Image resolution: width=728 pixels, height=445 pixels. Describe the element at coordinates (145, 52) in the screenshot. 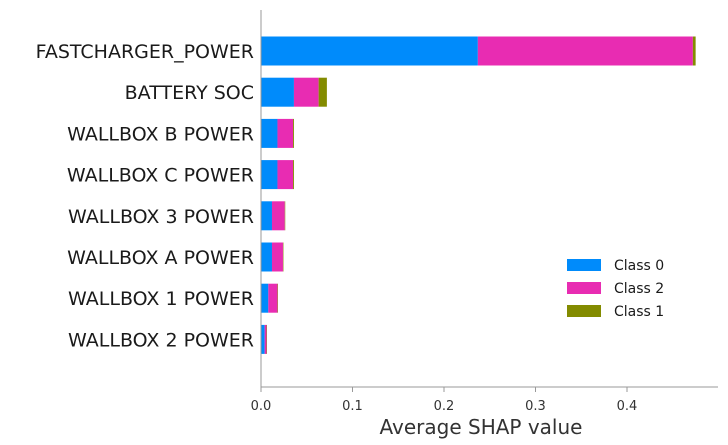

I see `feature-label: FASTCHARGER_POWER` at that location.